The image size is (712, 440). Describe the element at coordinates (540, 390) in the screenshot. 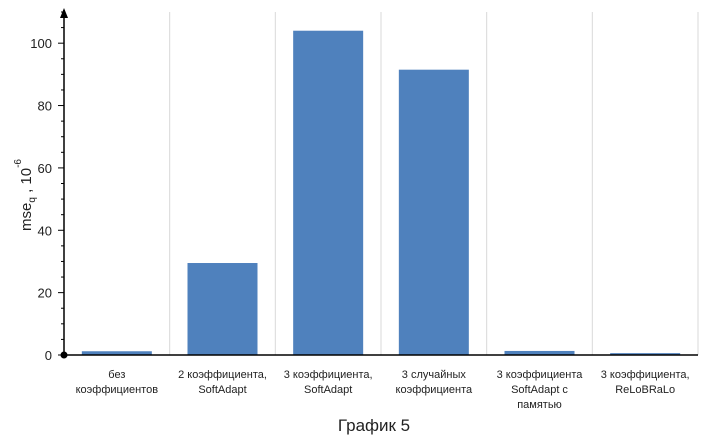

I see `x-category-label: 3 коэффициента SoftAdapt с памятью` at that location.